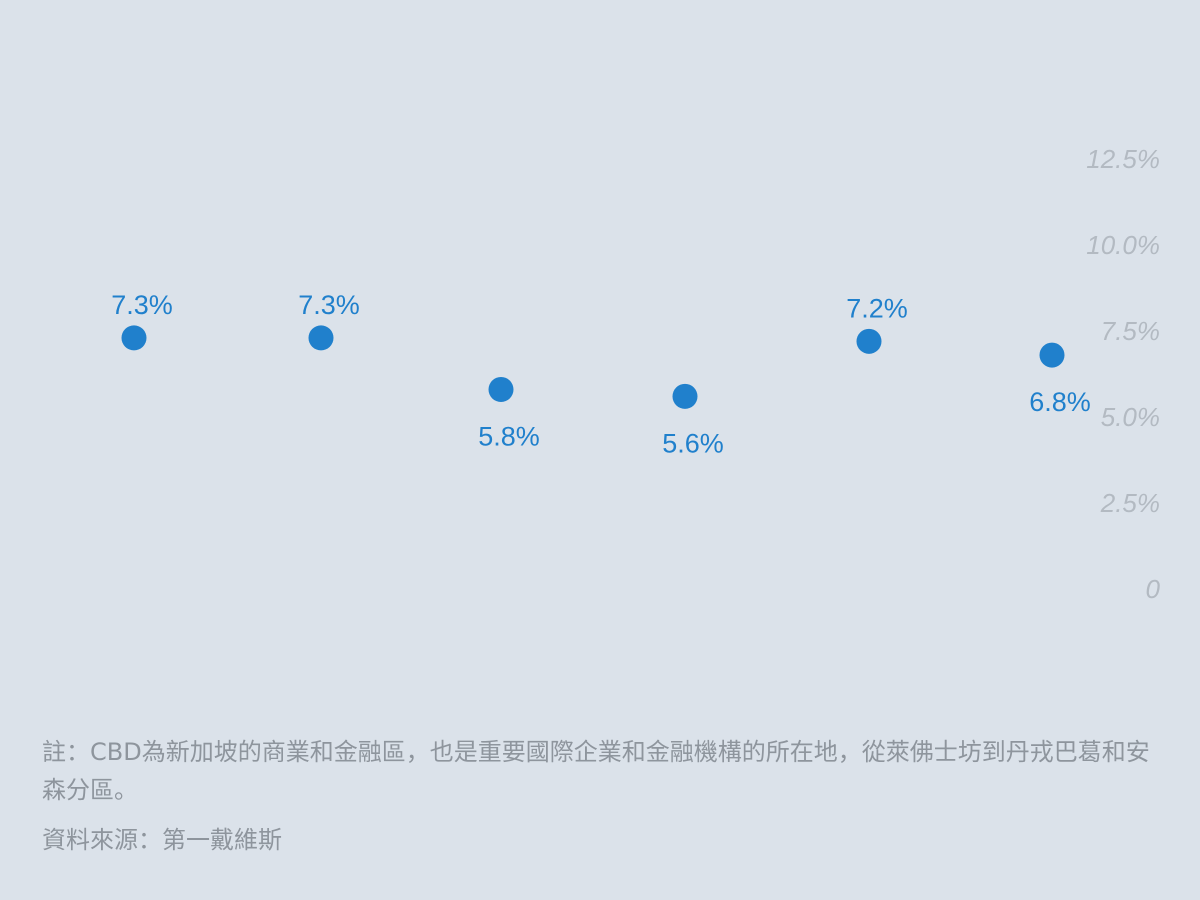 Image resolution: width=1200 pixels, height=900 pixels. I want to click on data-label: 6.8%, so click(1060, 402).